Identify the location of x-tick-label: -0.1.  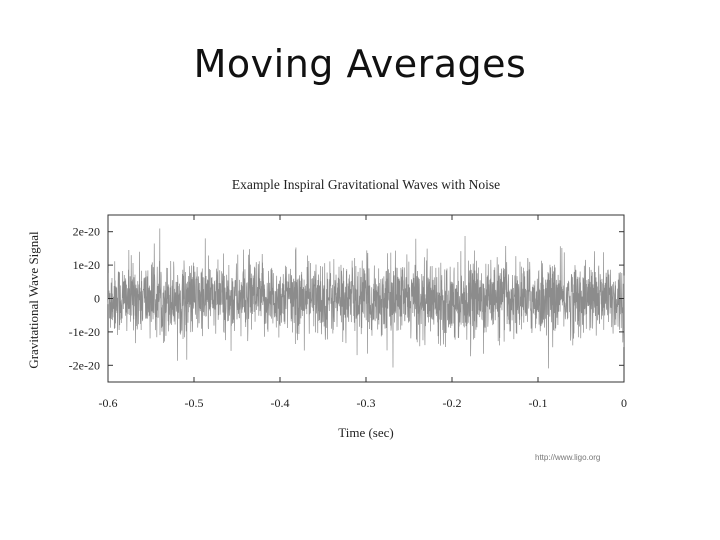
(538, 403).